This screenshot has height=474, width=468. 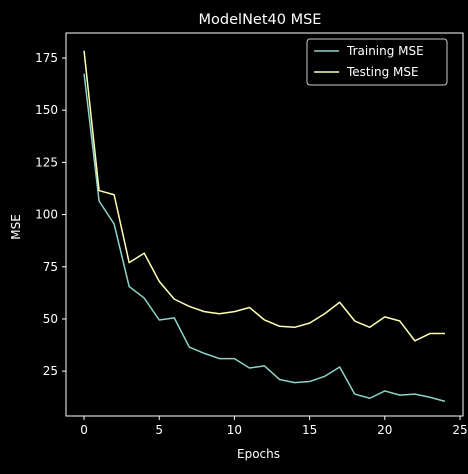 I want to click on legend-box, so click(x=377, y=62).